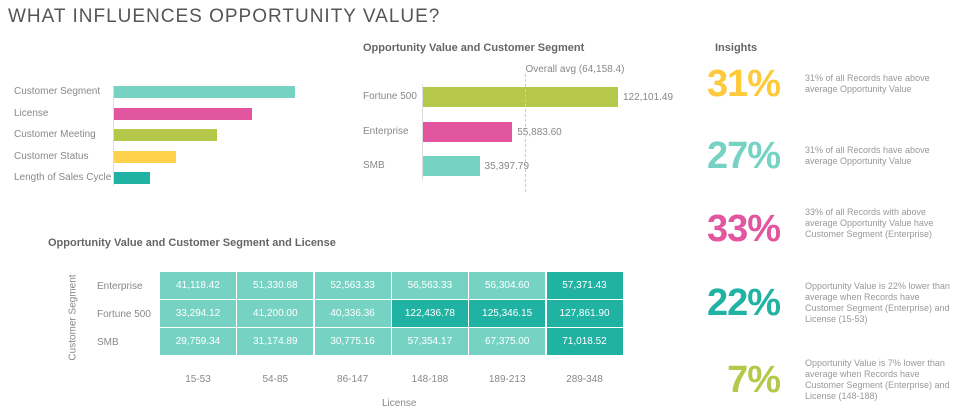 The height and width of the screenshot is (420, 960). I want to click on page-title: WHAT INFLUENCES OPPORTUNITY VALUE?, so click(224, 16).